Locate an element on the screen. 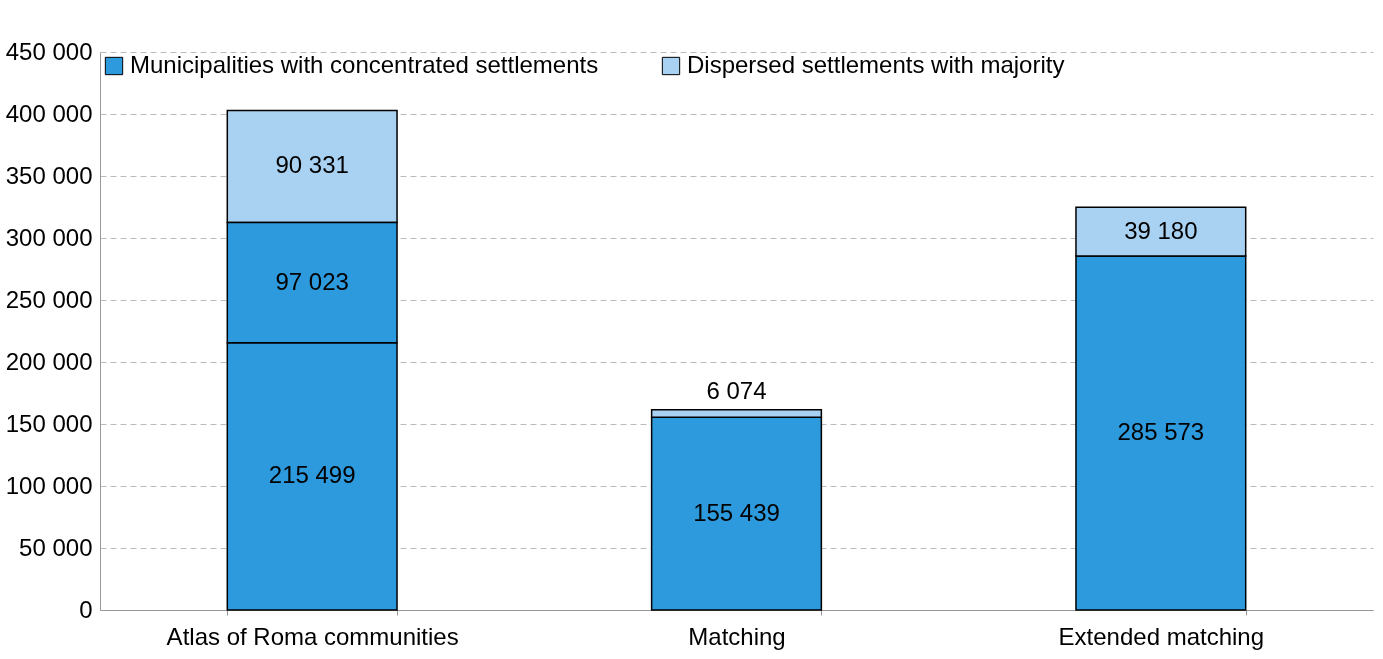 The height and width of the screenshot is (659, 1383). data-label: 39 180 is located at coordinates (1161, 230).